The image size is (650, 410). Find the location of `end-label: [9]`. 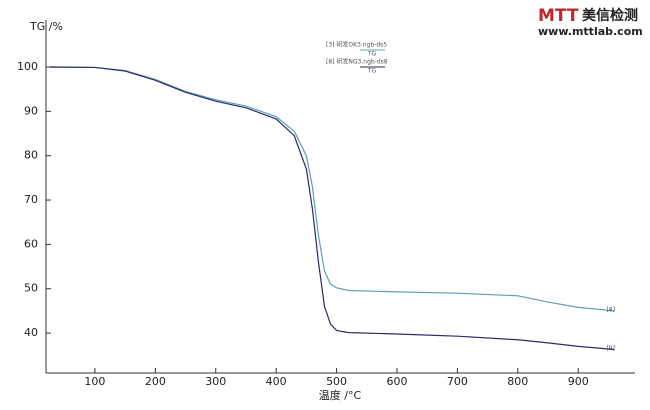

end-label: [9] is located at coordinates (610, 348).